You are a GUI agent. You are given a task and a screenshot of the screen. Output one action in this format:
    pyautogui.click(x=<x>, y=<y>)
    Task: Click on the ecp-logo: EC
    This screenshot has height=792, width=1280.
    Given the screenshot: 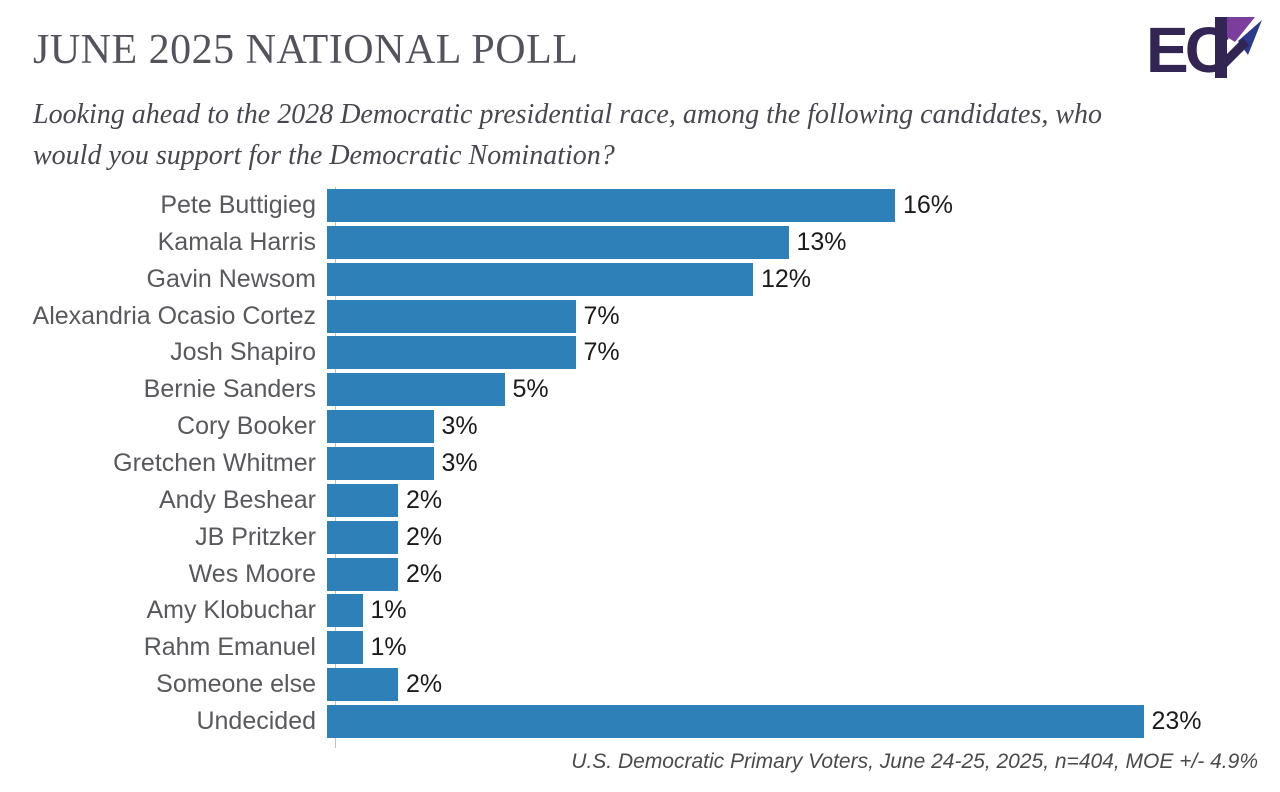 What is the action you would take?
    pyautogui.click(x=1205, y=47)
    